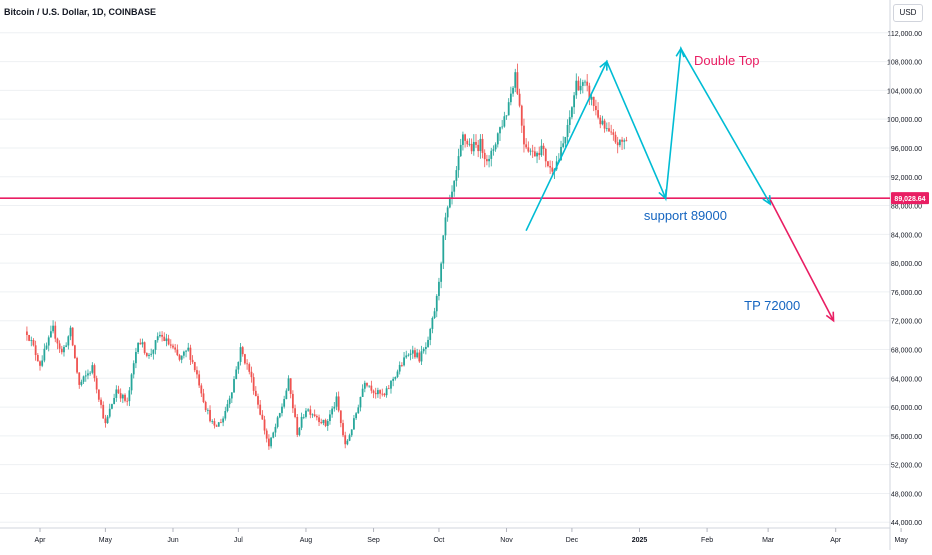 This screenshot has width=932, height=555. What do you see at coordinates (238, 540) in the screenshot?
I see `x-tick-label: Jul` at bounding box center [238, 540].